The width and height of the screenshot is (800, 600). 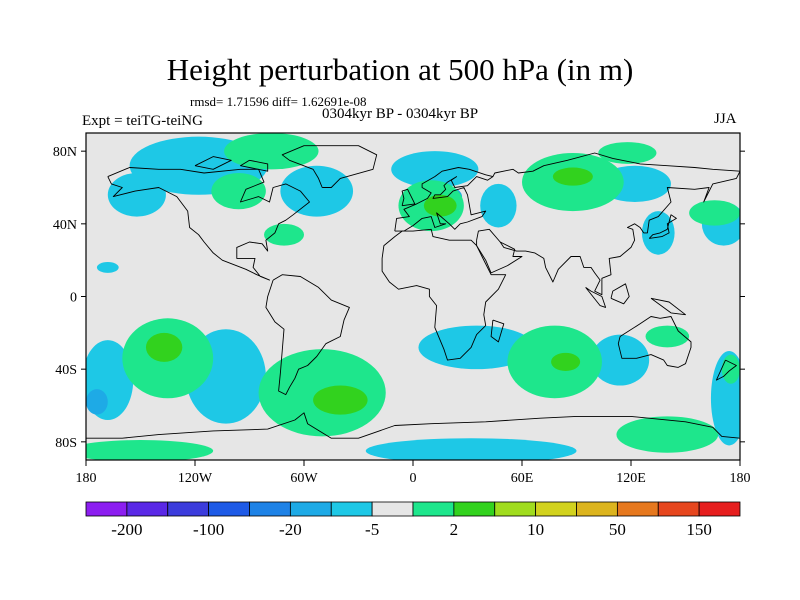 I want to click on colorbar-label: -20, so click(x=290, y=529).